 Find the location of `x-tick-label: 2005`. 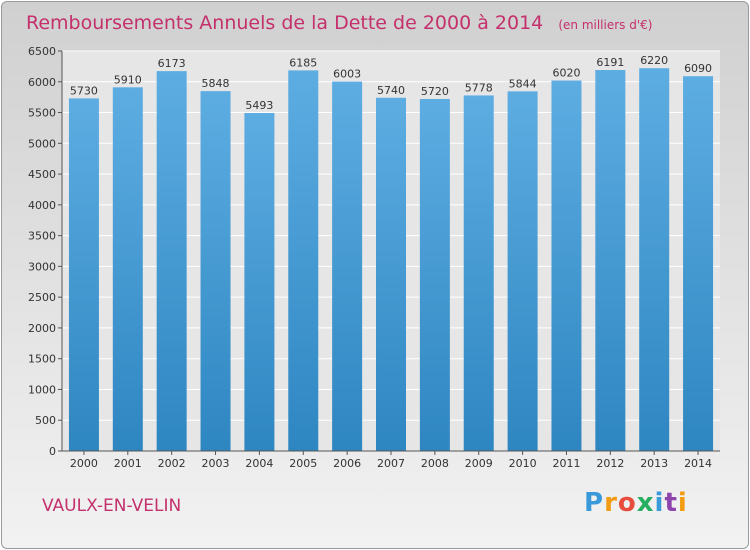

x-tick-label: 2005 is located at coordinates (303, 463).